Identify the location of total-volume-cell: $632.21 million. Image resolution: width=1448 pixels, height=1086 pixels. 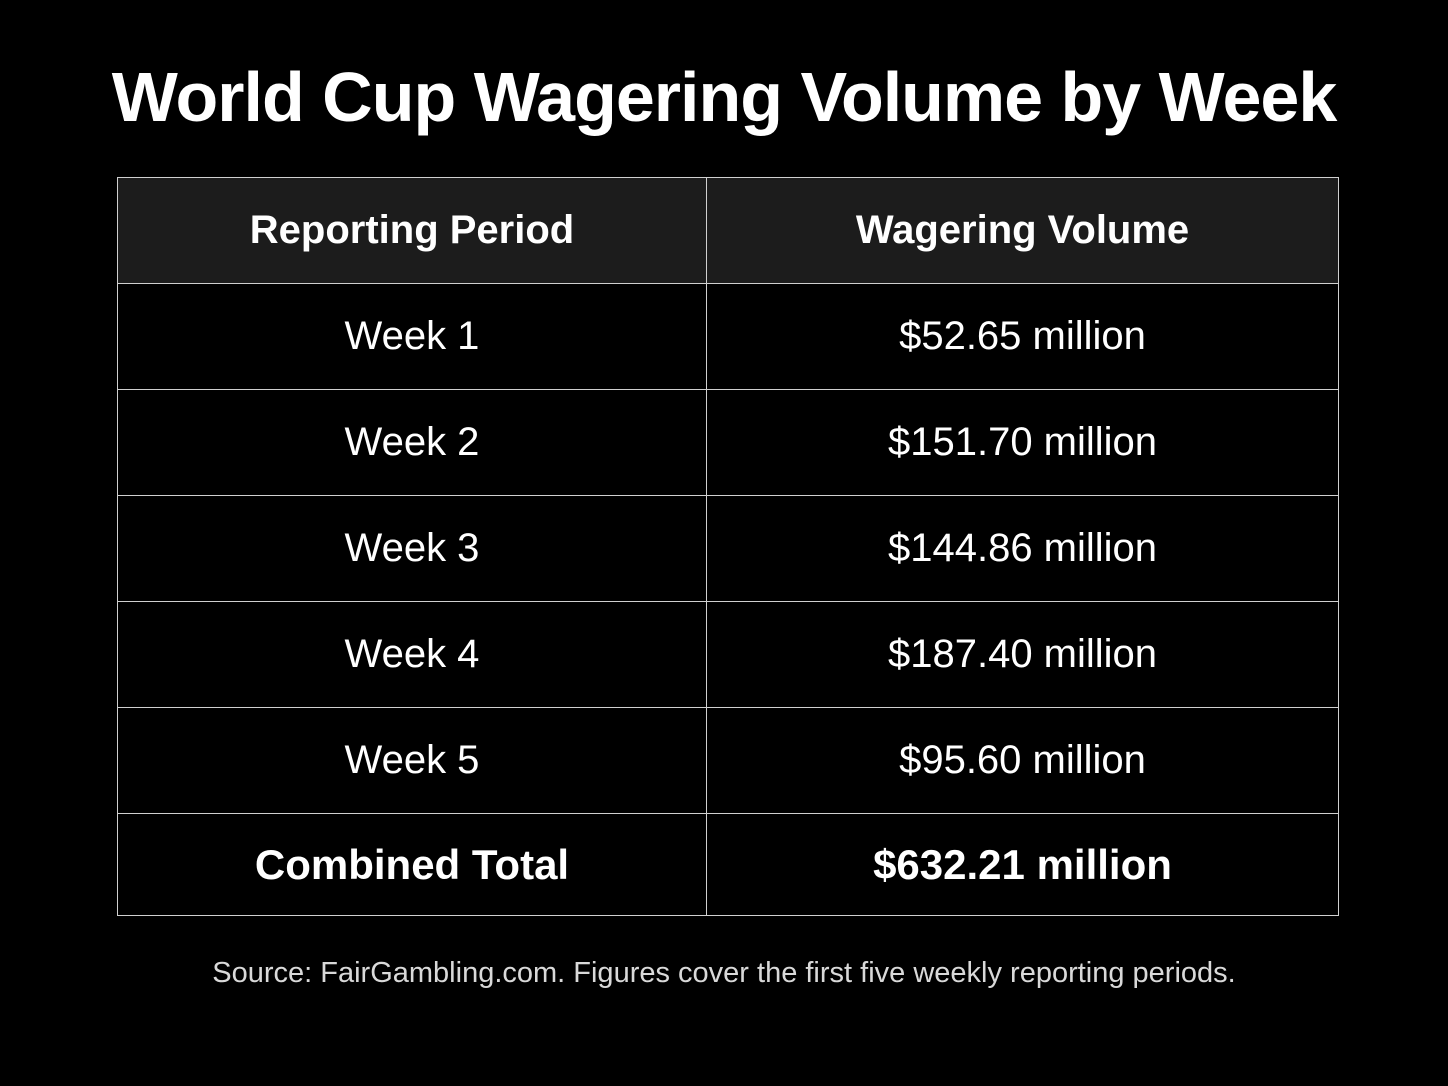
(1022, 864).